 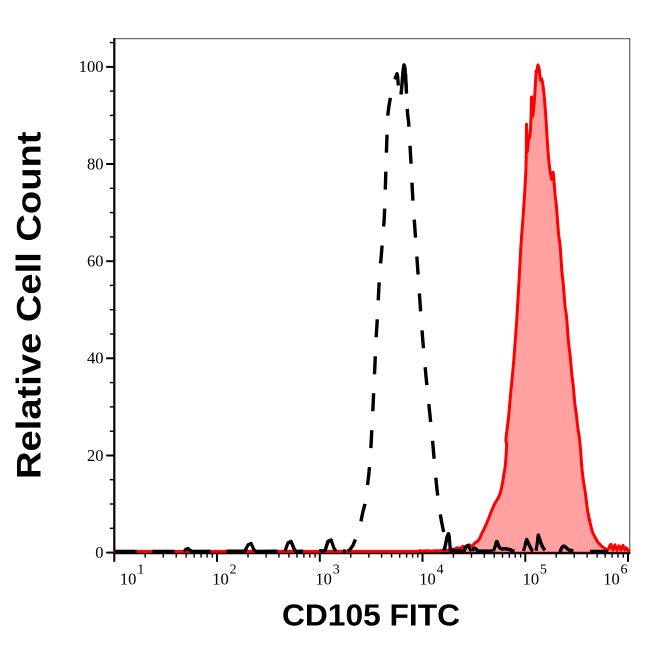 I want to click on svg-text: 20, so click(x=95, y=455).